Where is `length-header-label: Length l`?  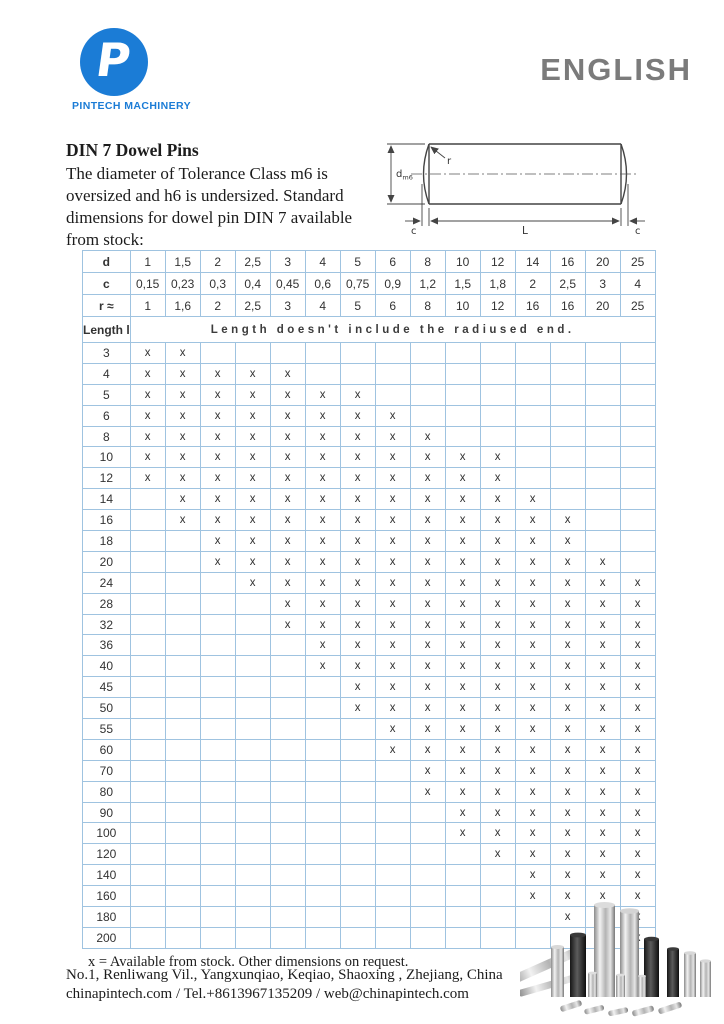
length-header-label: Length l is located at coordinates (106, 329).